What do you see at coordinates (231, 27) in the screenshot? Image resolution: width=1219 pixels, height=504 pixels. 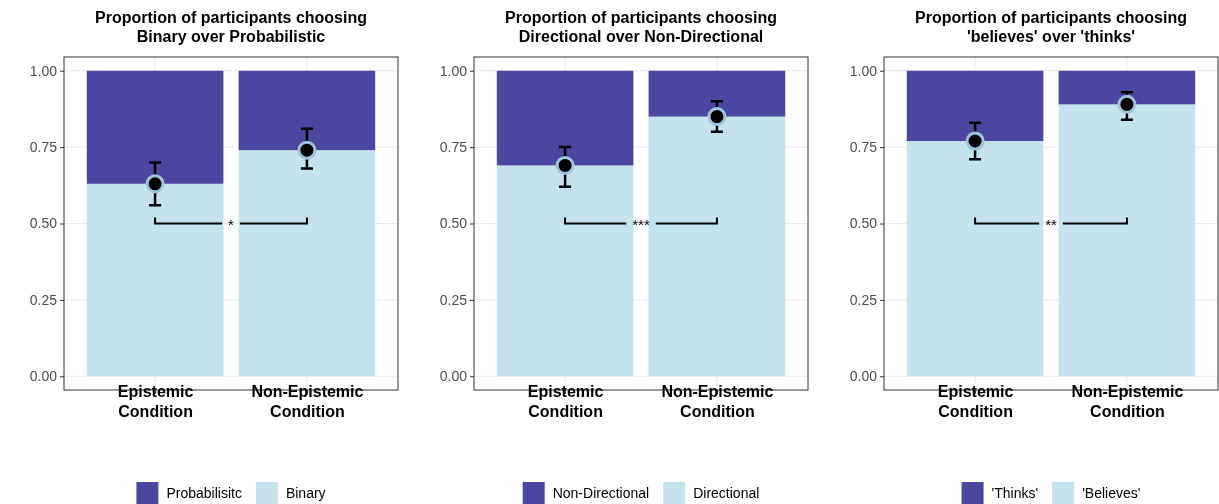 I see `chart-title: Proportion of participants choosing Binary over Probabilistic` at bounding box center [231, 27].